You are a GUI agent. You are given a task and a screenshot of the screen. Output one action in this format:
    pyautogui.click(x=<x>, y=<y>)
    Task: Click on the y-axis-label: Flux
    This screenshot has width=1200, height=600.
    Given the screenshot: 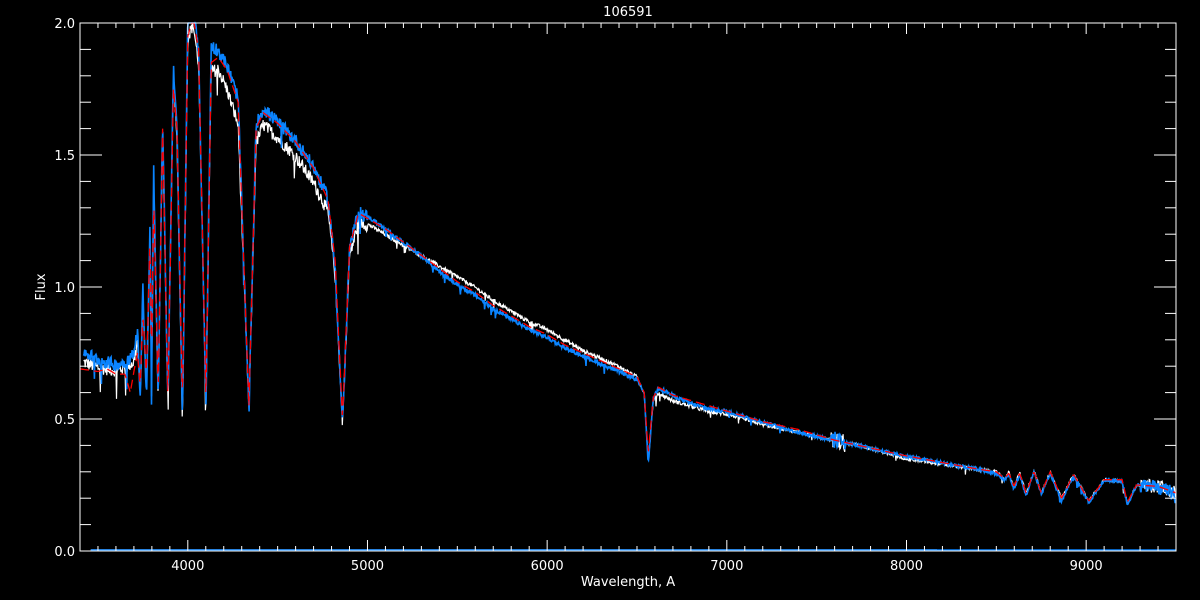 What is the action you would take?
    pyautogui.click(x=41, y=286)
    